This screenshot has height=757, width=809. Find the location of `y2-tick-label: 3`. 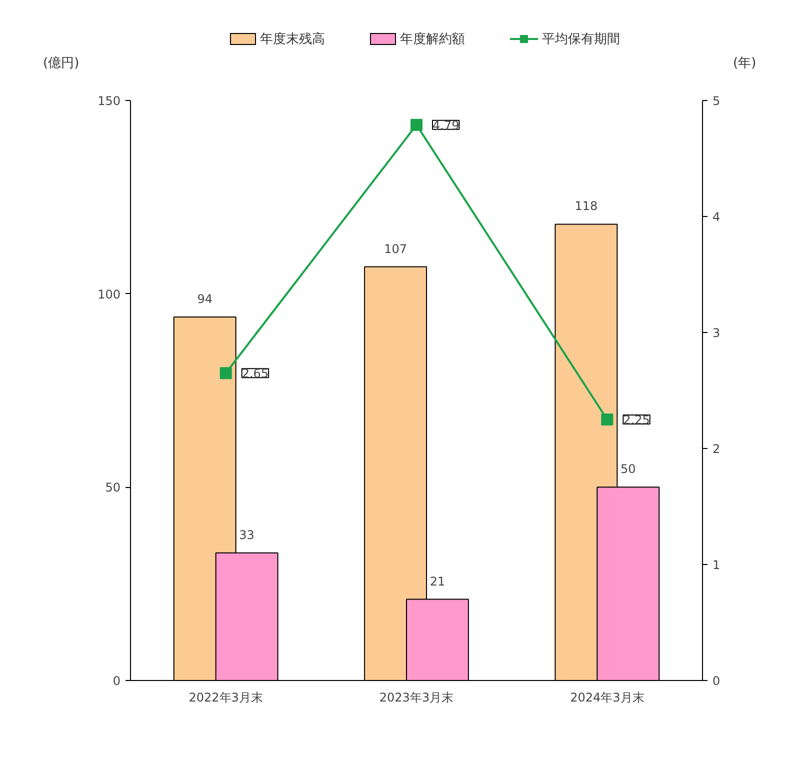

y2-tick-label: 3 is located at coordinates (716, 333).